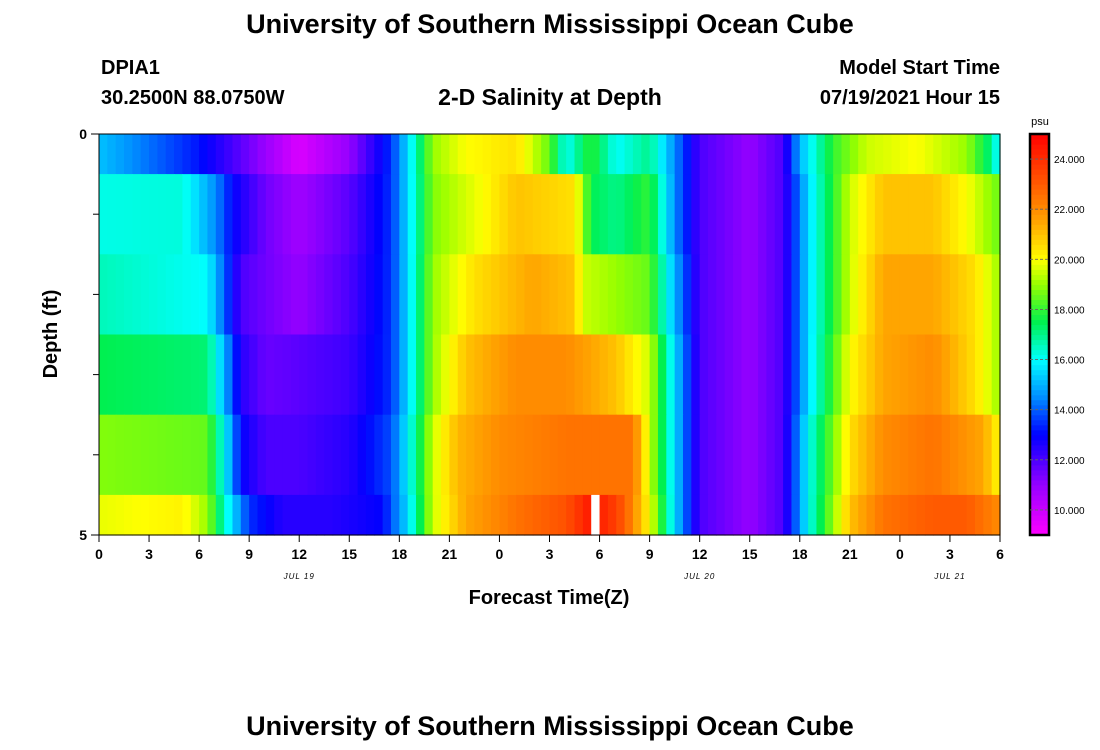 The width and height of the screenshot is (1100, 750). I want to click on colorbar-tick-label: 18.000, so click(1069, 310).